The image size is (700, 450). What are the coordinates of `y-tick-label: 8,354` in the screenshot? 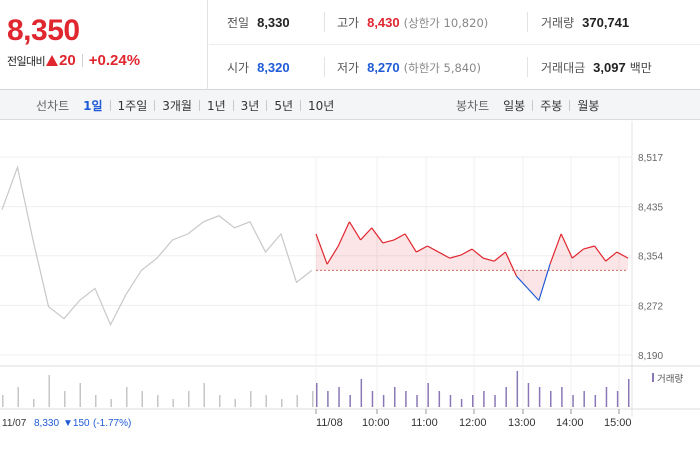 It's located at (650, 257).